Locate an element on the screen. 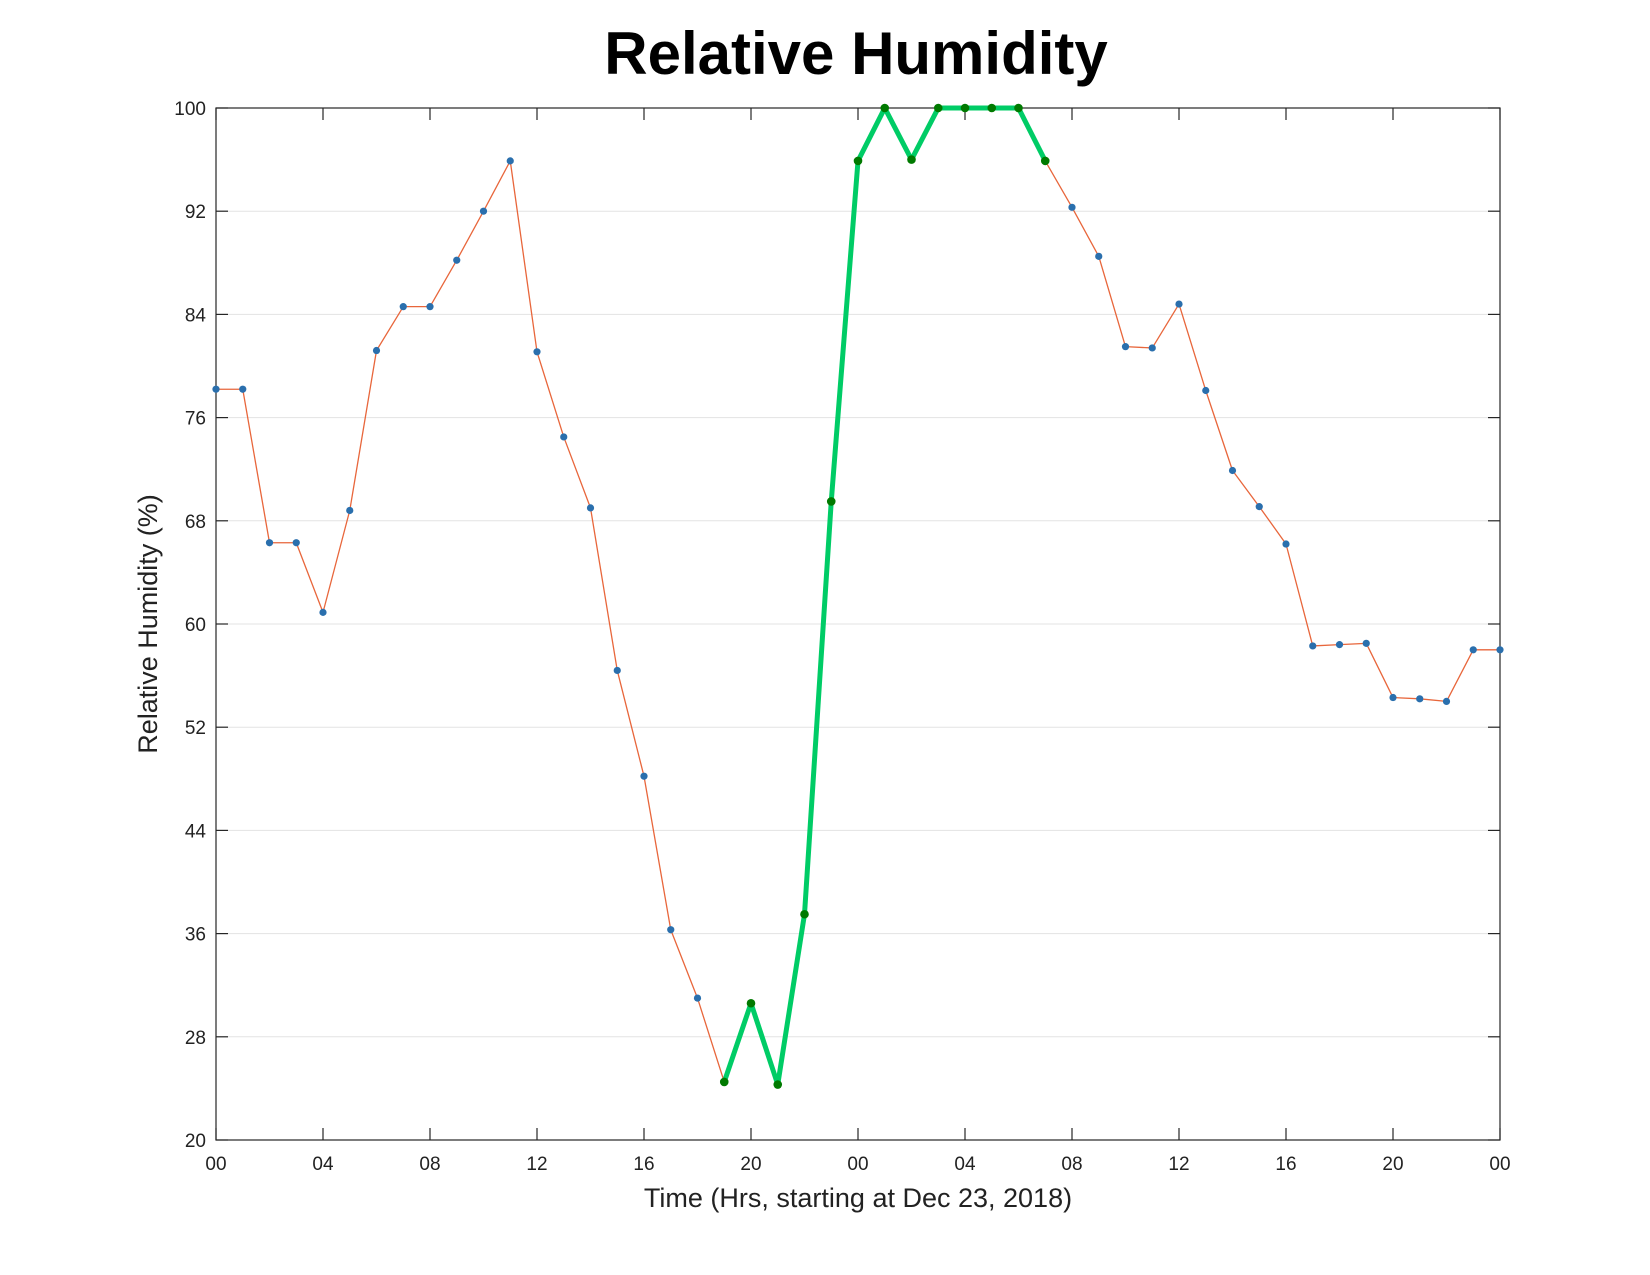 The width and height of the screenshot is (1650, 1275). chart-title: Relative Humidity is located at coordinates (856, 53).